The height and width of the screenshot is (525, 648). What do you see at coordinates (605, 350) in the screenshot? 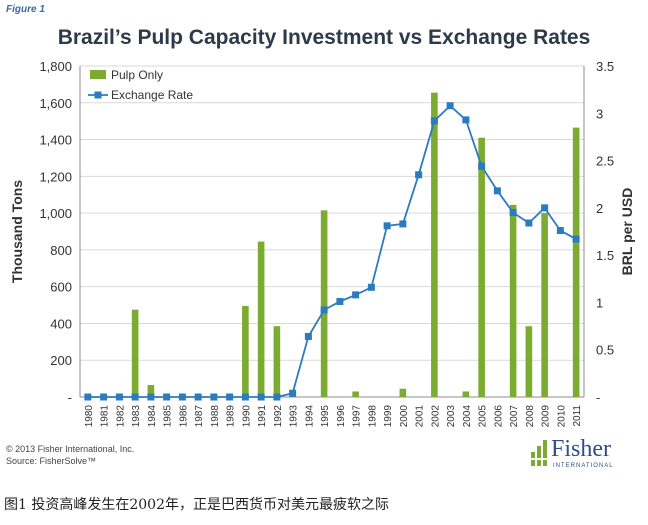
I see `y2-tick-label: 0.5` at bounding box center [605, 350].